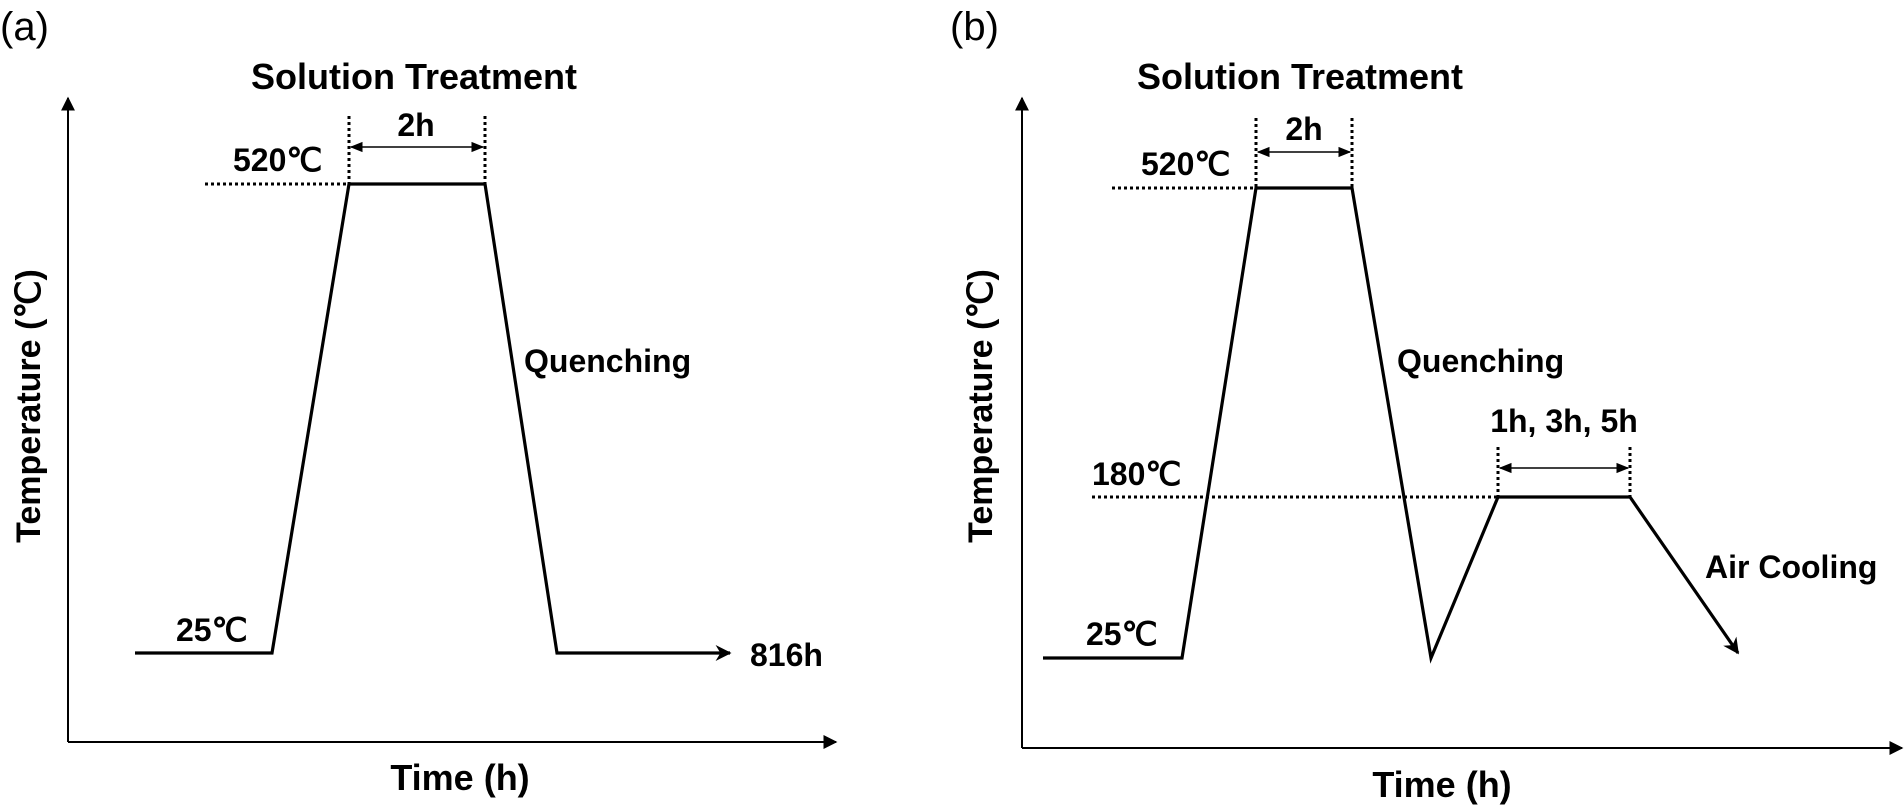 The image size is (1904, 806). I want to click on panel-a-hold-duration: 2h, so click(415, 125).